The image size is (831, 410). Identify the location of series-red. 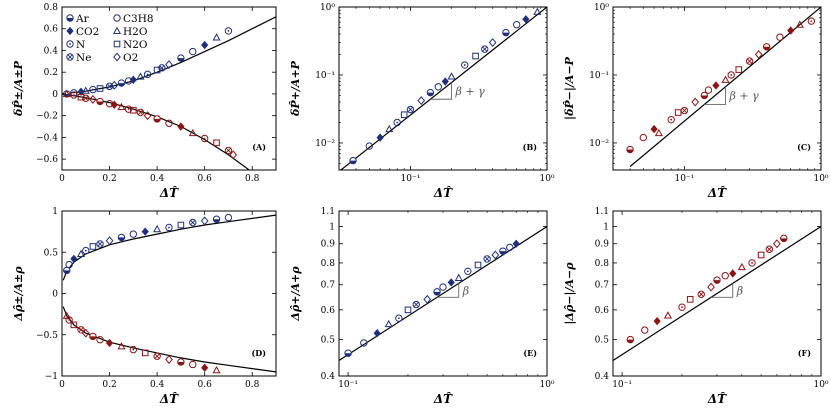
(707, 289).